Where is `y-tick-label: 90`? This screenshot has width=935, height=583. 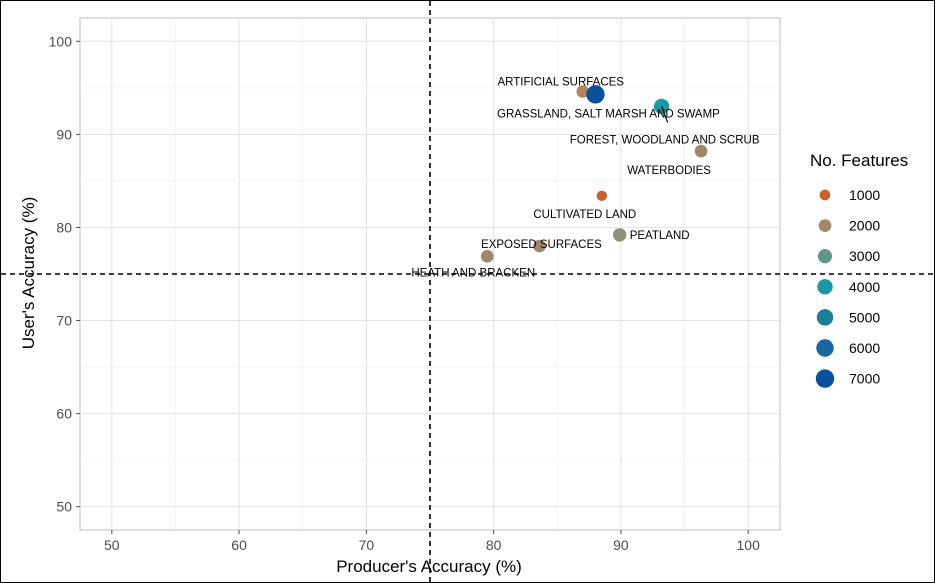
y-tick-label: 90 is located at coordinates (64, 134).